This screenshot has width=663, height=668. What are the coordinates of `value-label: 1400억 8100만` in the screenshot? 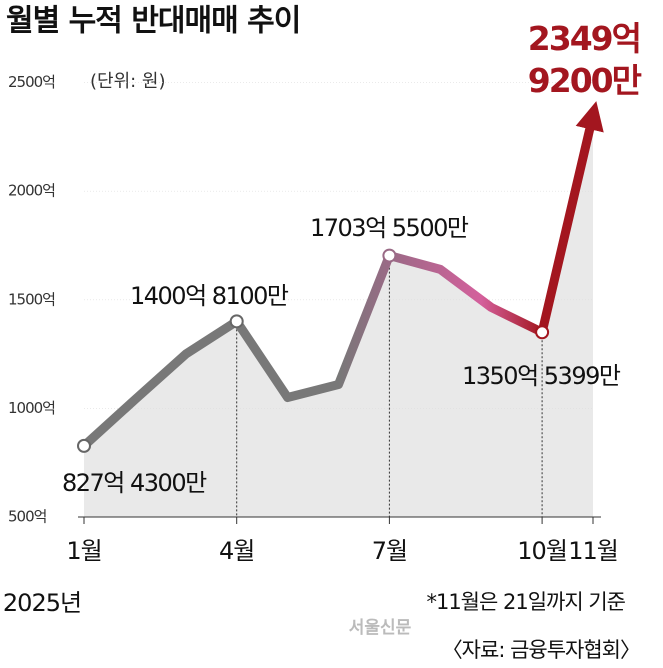 It's located at (209, 296).